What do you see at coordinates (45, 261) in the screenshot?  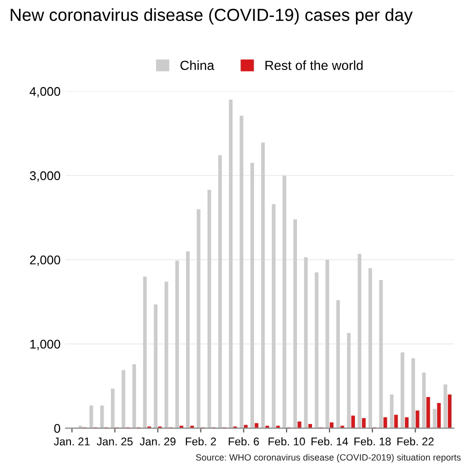 I see `y-tick-label: 2,000` at bounding box center [45, 261].